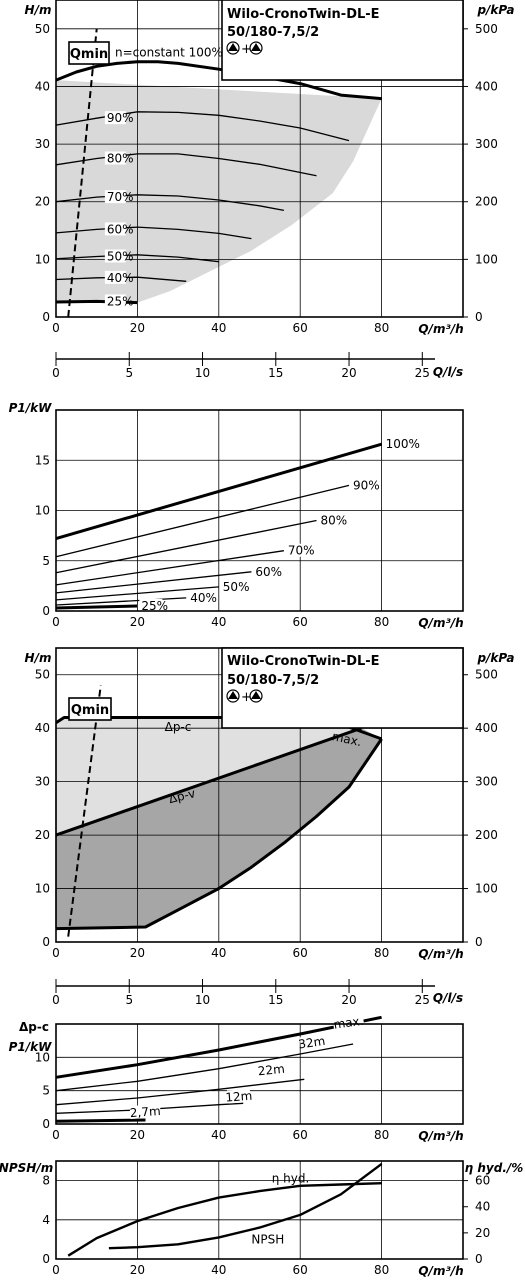 This screenshot has height=1280, width=525. Describe the element at coordinates (312, 1043) in the screenshot. I see `dp-power-label-32m: 32m` at that location.